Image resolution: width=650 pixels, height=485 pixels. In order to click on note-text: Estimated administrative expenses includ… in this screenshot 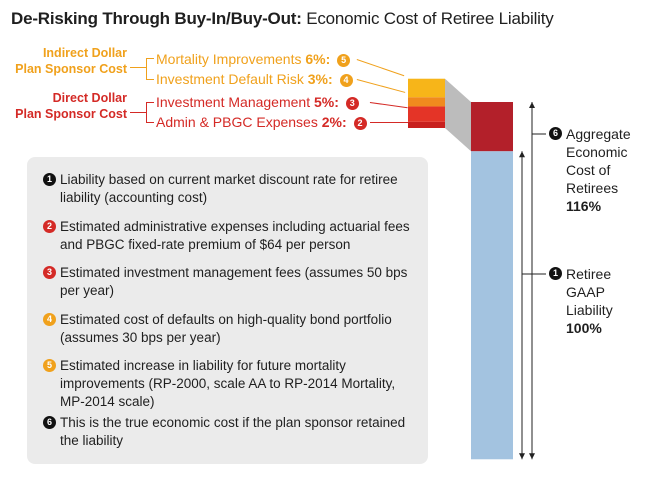, I will do `click(235, 235)`.